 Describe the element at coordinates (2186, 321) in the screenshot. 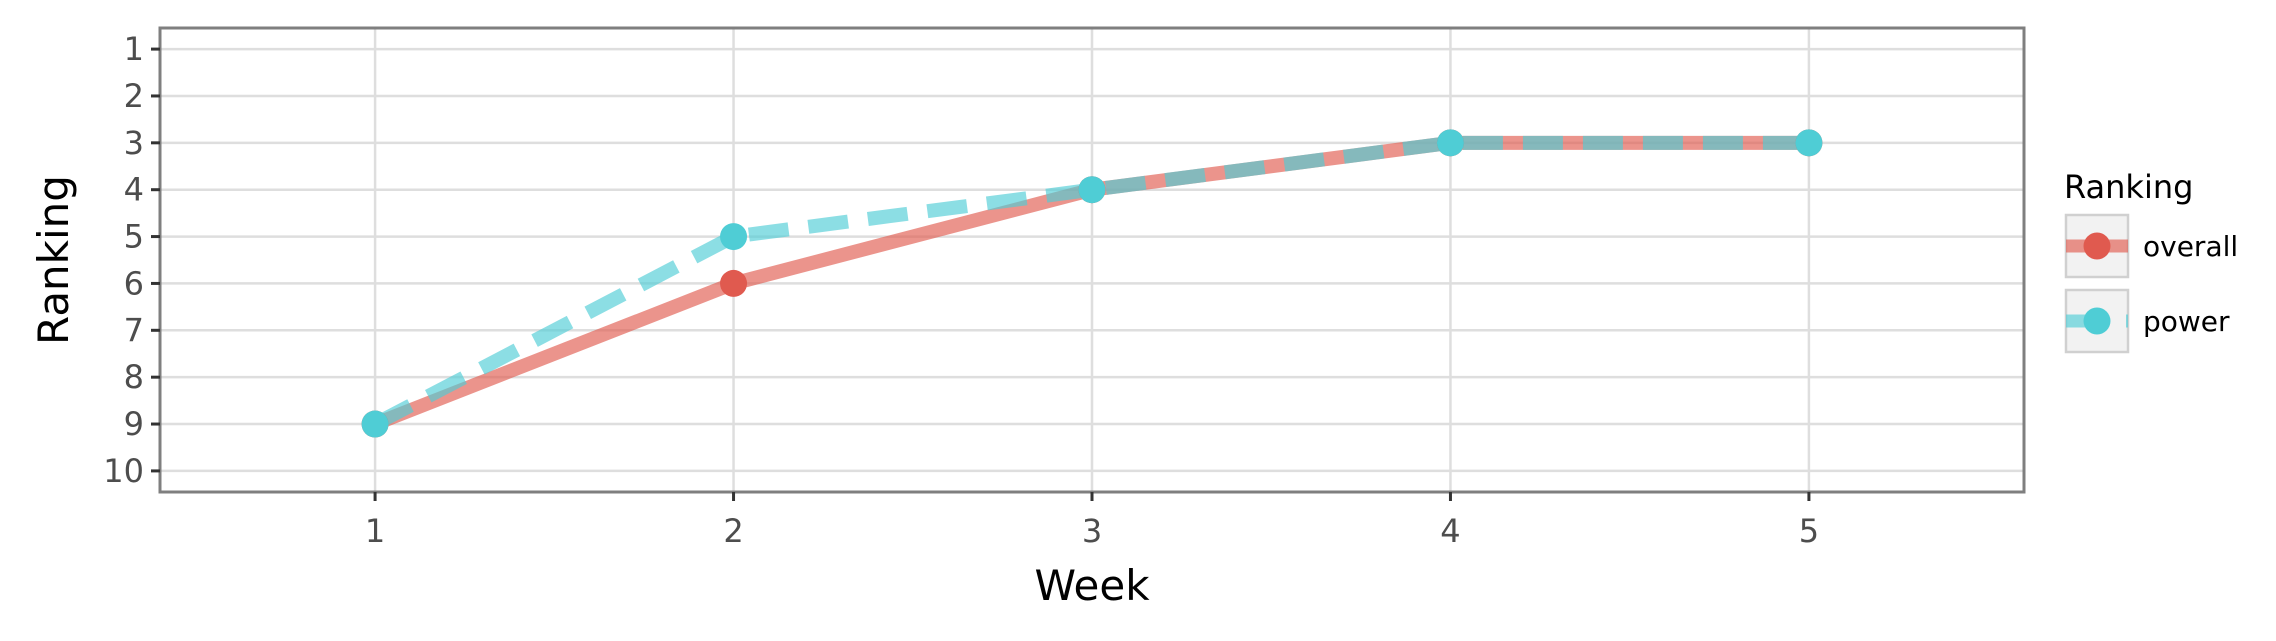

I see `legend-label: power` at that location.